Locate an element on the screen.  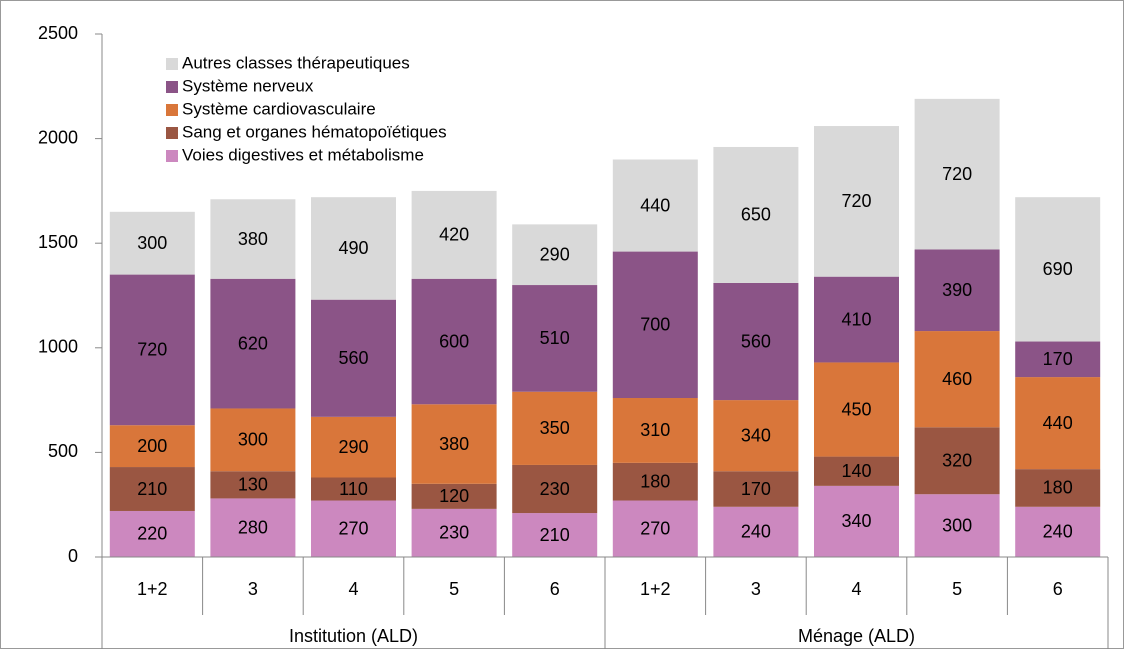
value-label: 600 is located at coordinates (454, 341).